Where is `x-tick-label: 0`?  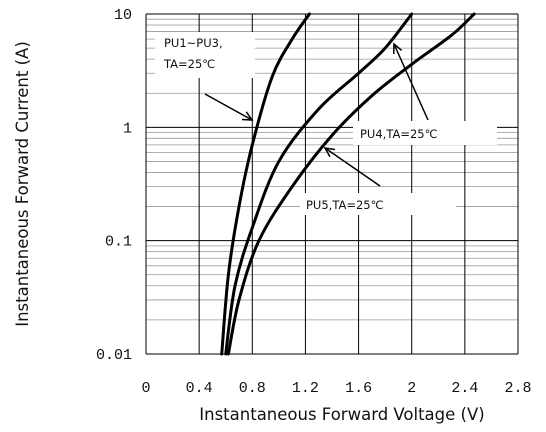
x-tick-label: 0 is located at coordinates (145, 388).